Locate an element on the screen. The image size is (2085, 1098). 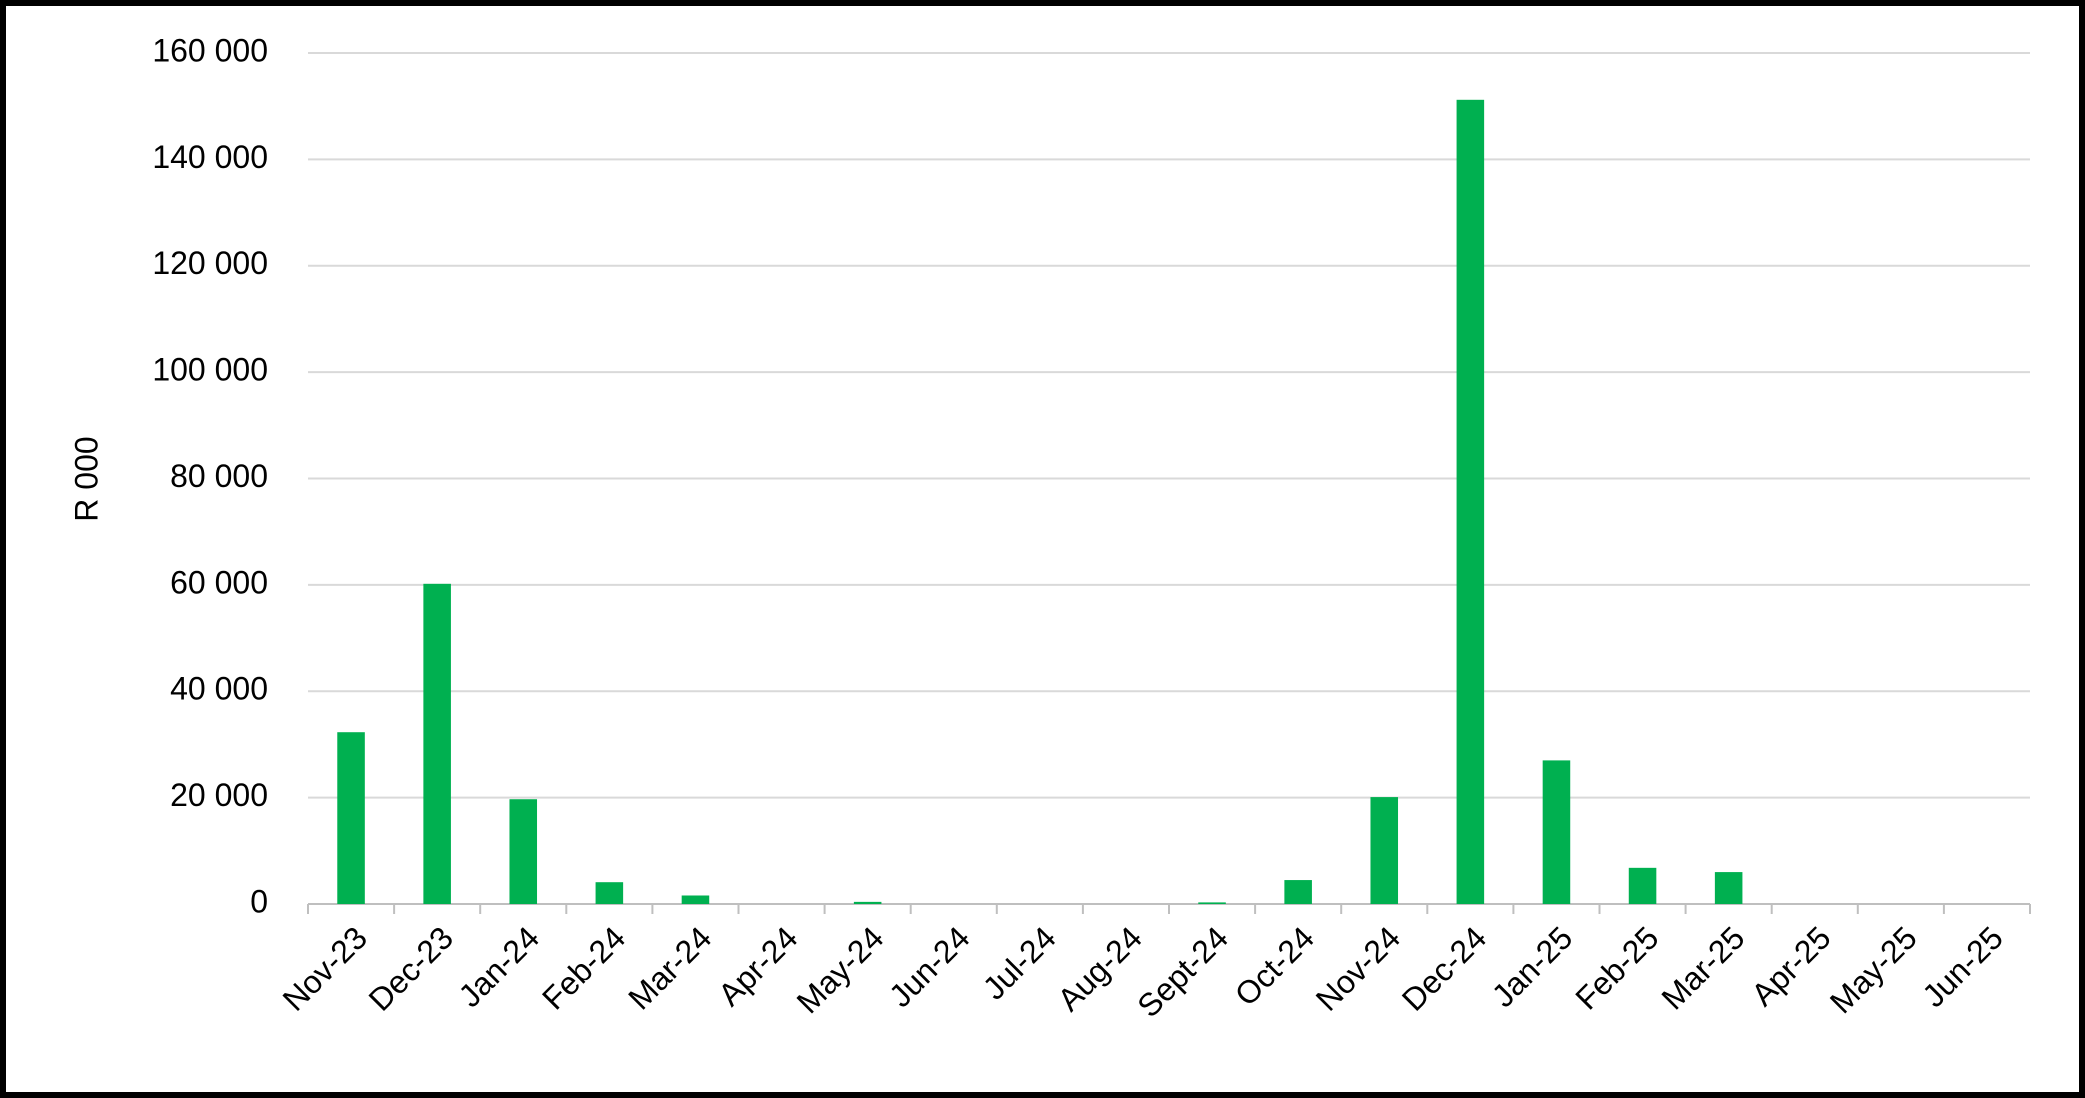
y-tick-label: 0 is located at coordinates (259, 901).